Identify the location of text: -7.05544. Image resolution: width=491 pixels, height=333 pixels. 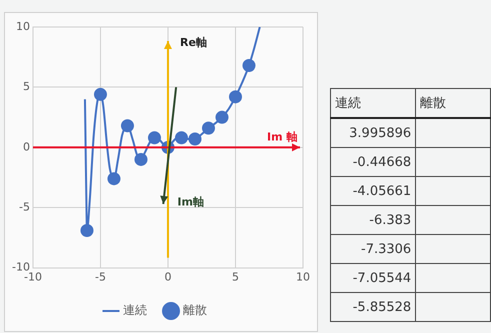
(373, 278).